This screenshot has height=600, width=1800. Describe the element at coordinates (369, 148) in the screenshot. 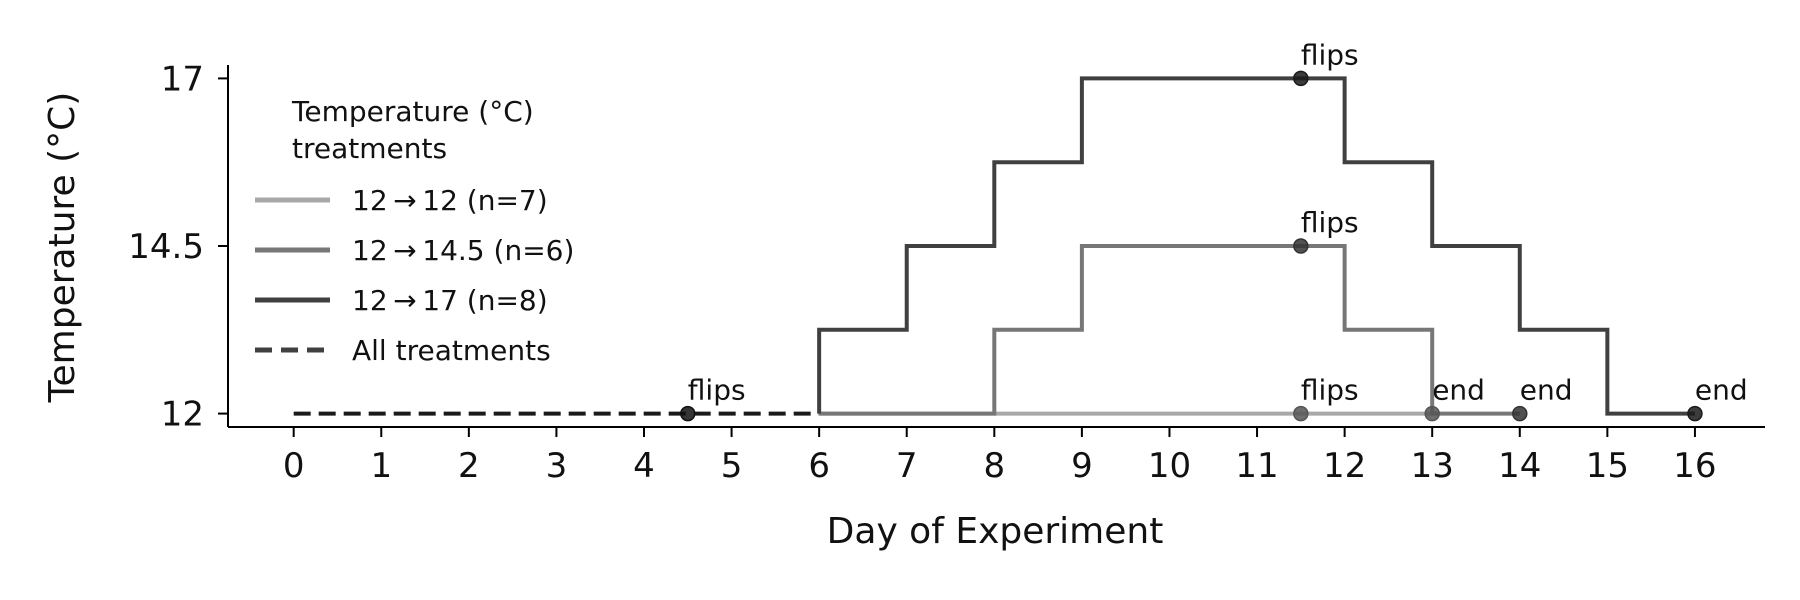

I see `legend-title-line-2: treatments` at that location.